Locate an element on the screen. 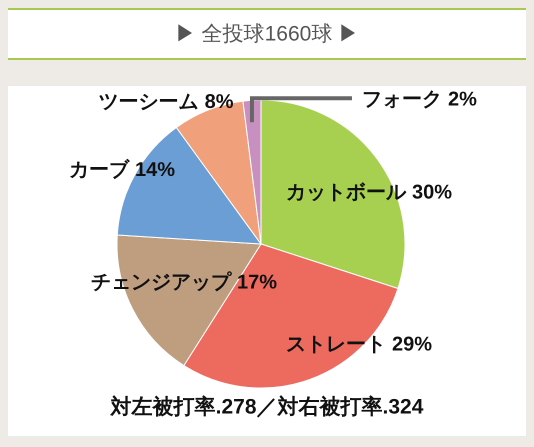 The height and width of the screenshot is (447, 534). data-label: 29% is located at coordinates (412, 345).